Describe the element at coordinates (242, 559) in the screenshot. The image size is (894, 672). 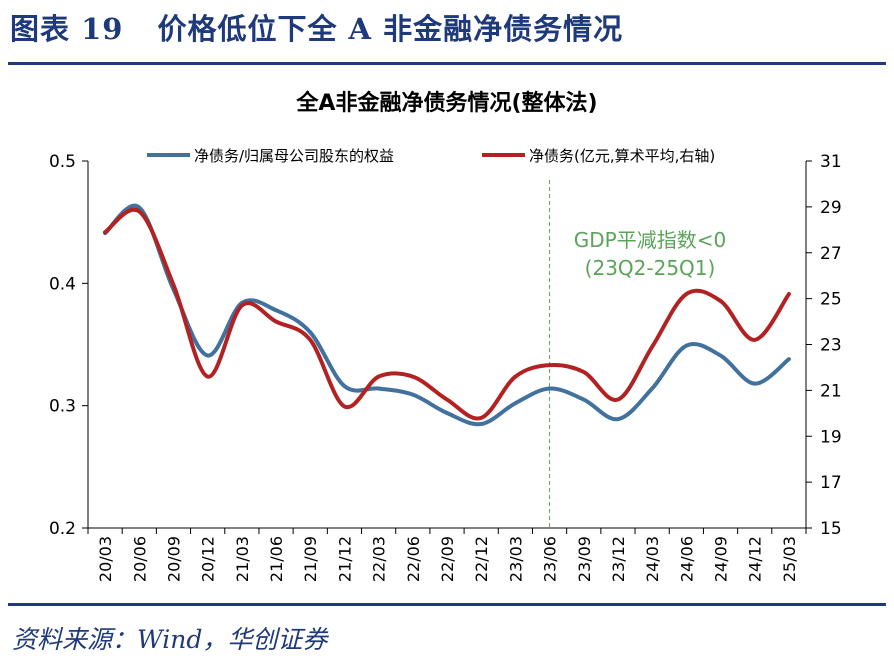
I see `x-tick-label: 21/03` at that location.